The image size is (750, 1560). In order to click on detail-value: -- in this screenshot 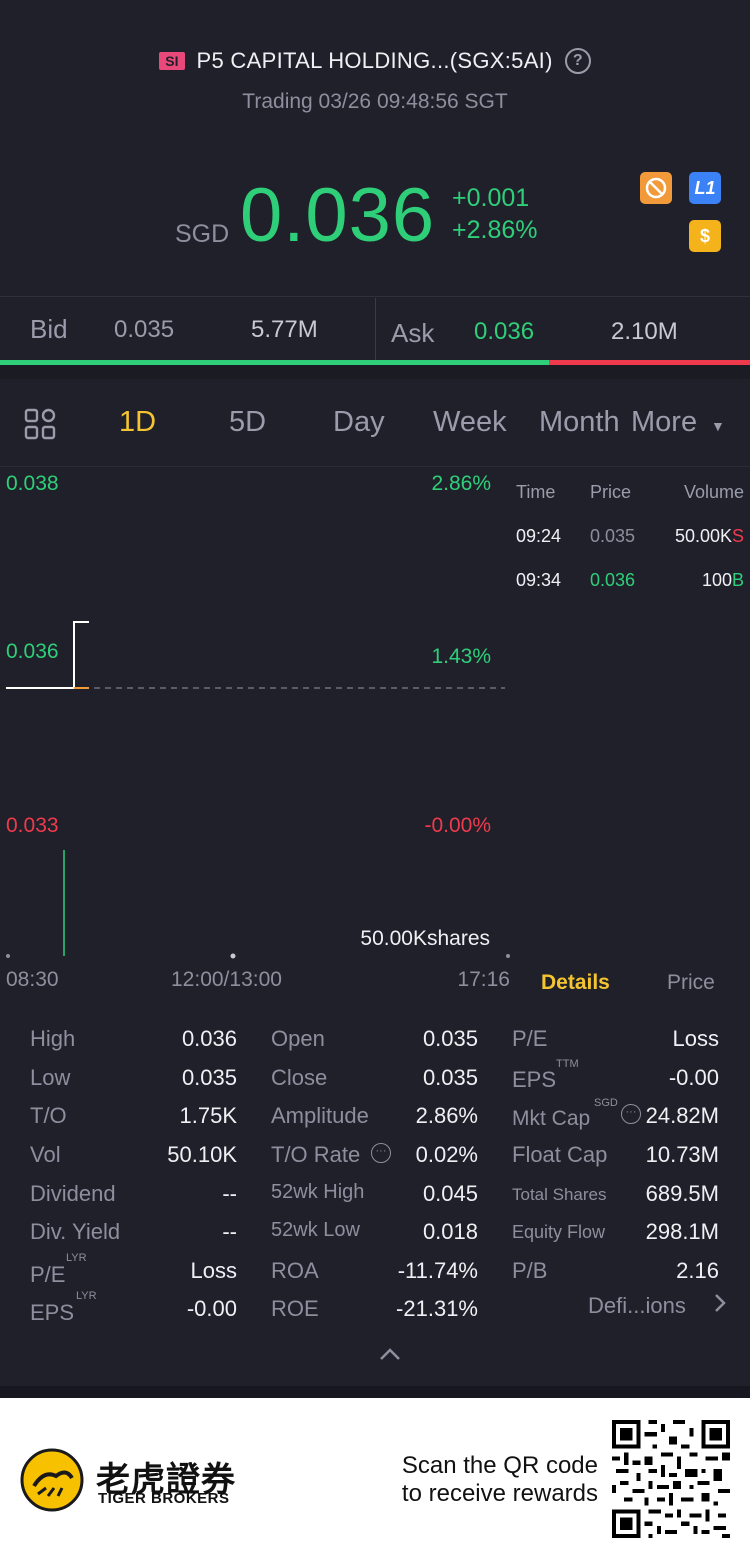, I will do `click(229, 1231)`.